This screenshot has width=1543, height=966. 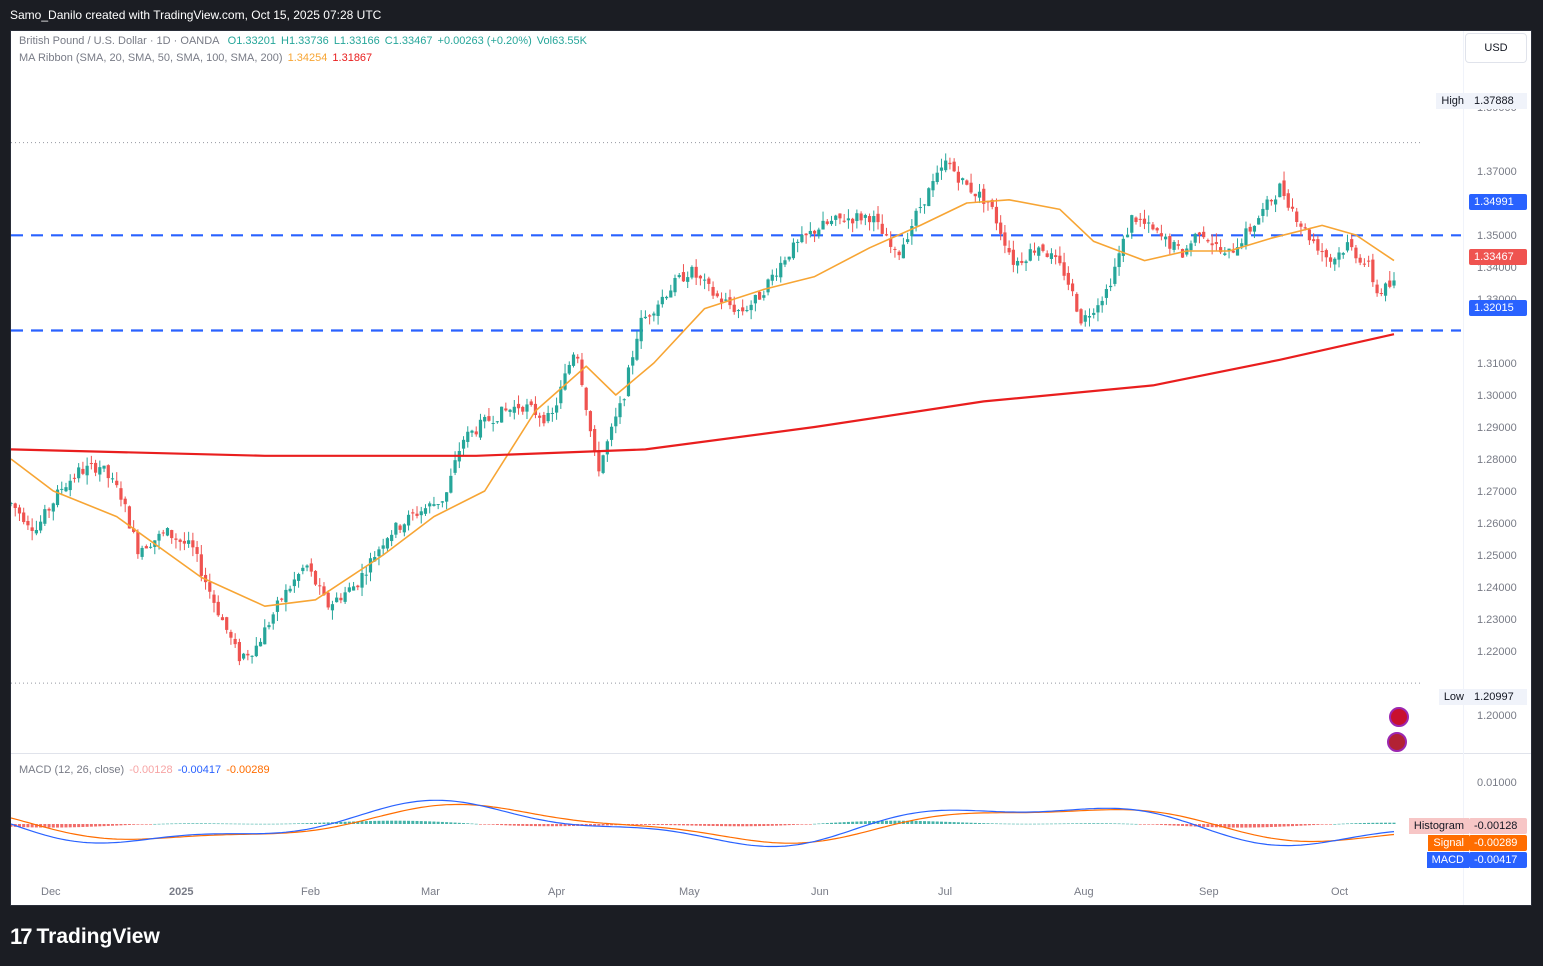 I want to click on resistance-price-label: 1.34991, so click(x=1498, y=202).